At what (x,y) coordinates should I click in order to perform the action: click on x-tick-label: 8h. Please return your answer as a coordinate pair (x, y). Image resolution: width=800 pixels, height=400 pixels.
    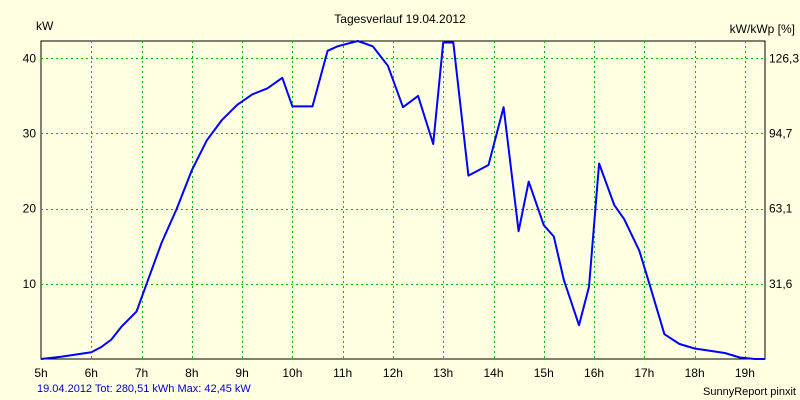
    Looking at the image, I should click on (191, 373).